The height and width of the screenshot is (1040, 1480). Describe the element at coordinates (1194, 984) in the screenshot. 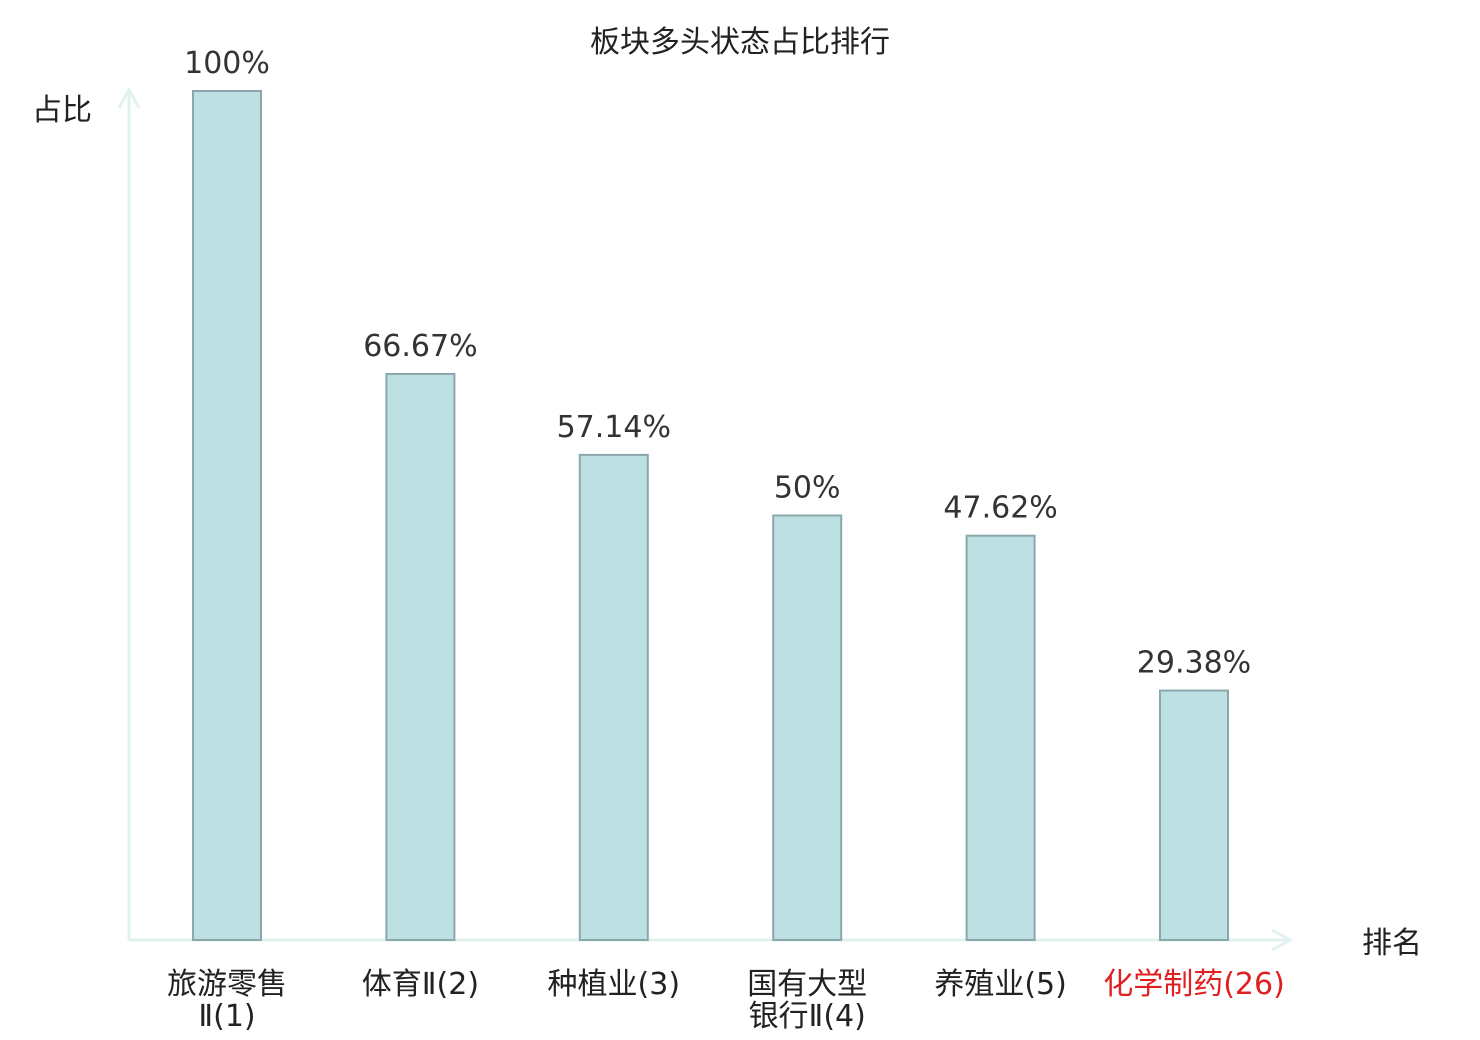

I see `category-tick-label: 化学制药(26)` at that location.